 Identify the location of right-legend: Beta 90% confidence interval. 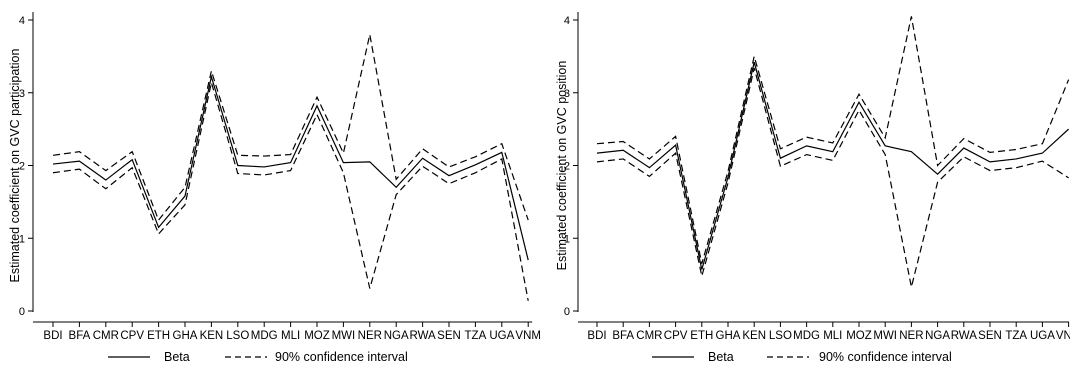
(802, 357).